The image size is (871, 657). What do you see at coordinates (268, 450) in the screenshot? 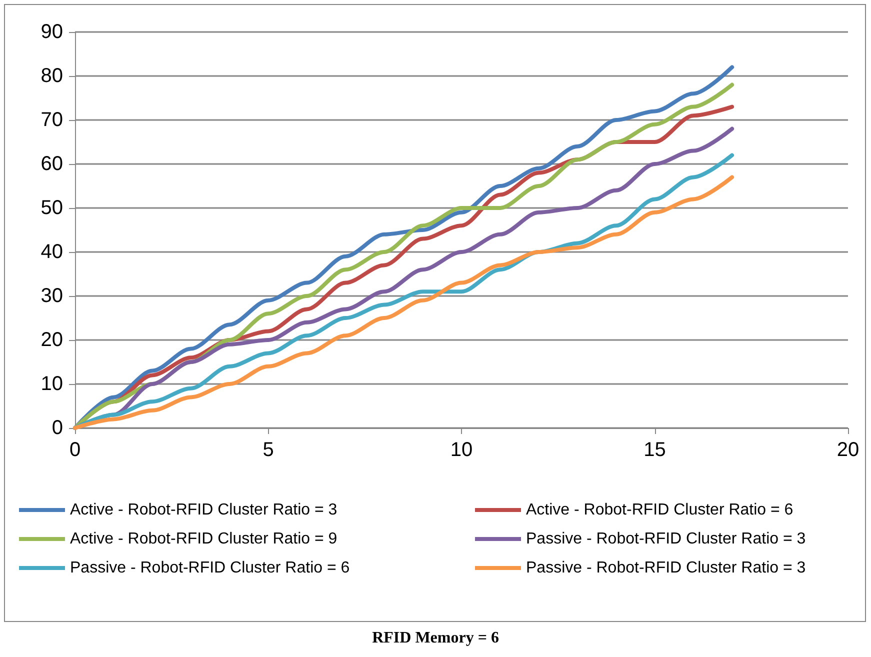
I see `x-tick-label: 5` at bounding box center [268, 450].